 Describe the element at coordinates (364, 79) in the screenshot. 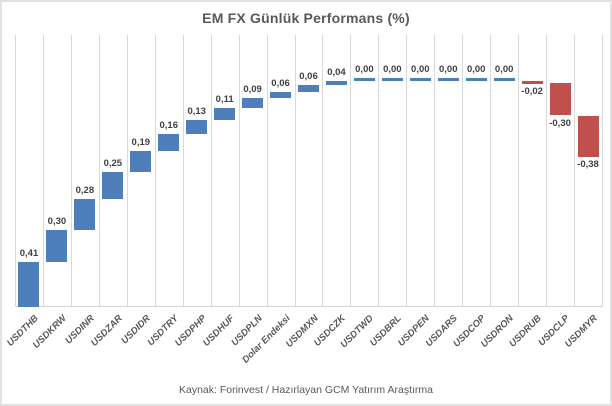

I see `bar-usdtwd` at that location.